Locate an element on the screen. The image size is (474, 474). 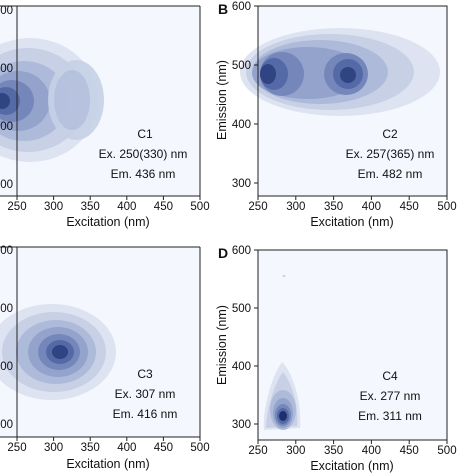
y-ticks-c2: 300 400 500 600 is located at coordinates (245, 95).